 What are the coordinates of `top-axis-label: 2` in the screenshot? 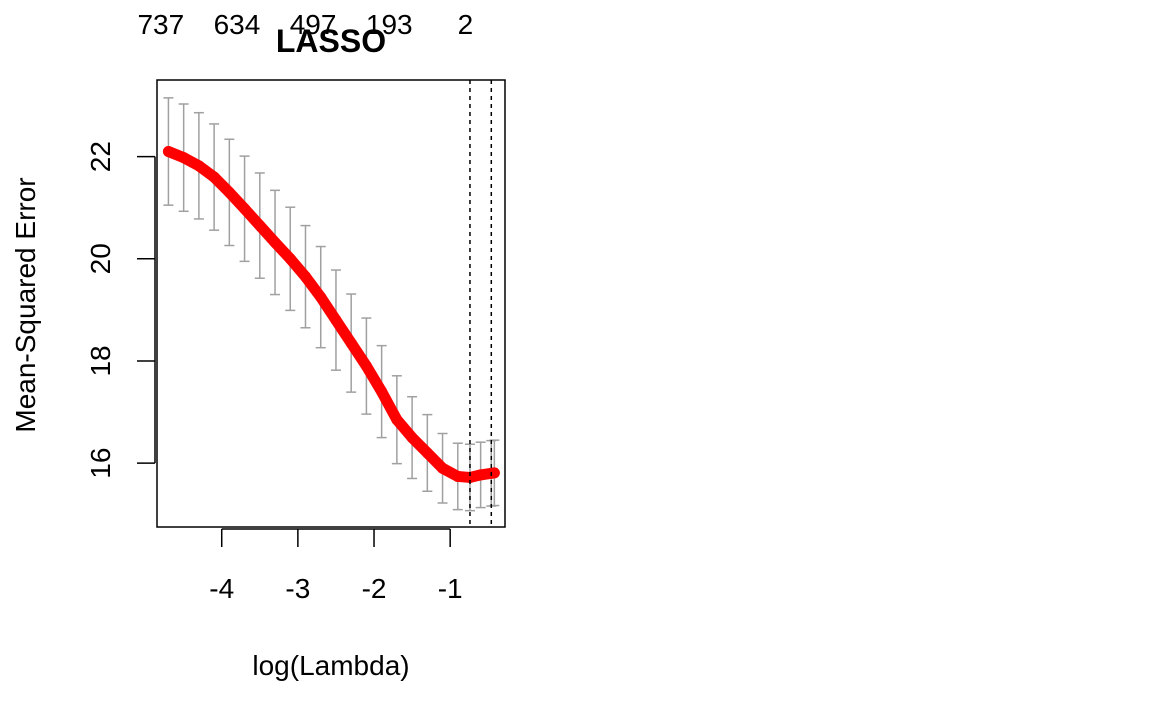 It's located at (466, 24).